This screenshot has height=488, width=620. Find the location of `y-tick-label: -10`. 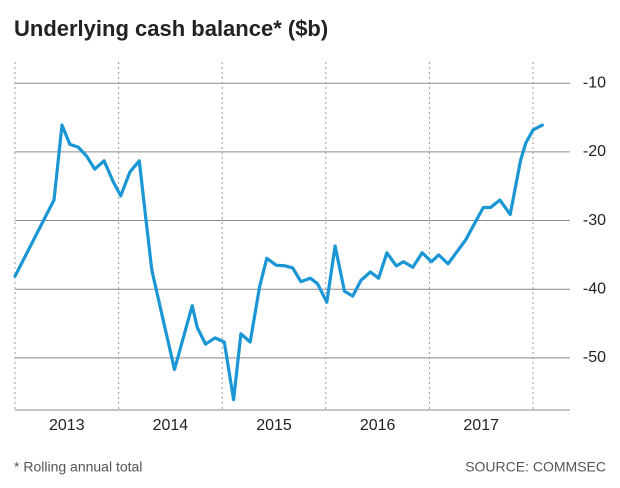

y-tick-label: -10 is located at coordinates (594, 82).